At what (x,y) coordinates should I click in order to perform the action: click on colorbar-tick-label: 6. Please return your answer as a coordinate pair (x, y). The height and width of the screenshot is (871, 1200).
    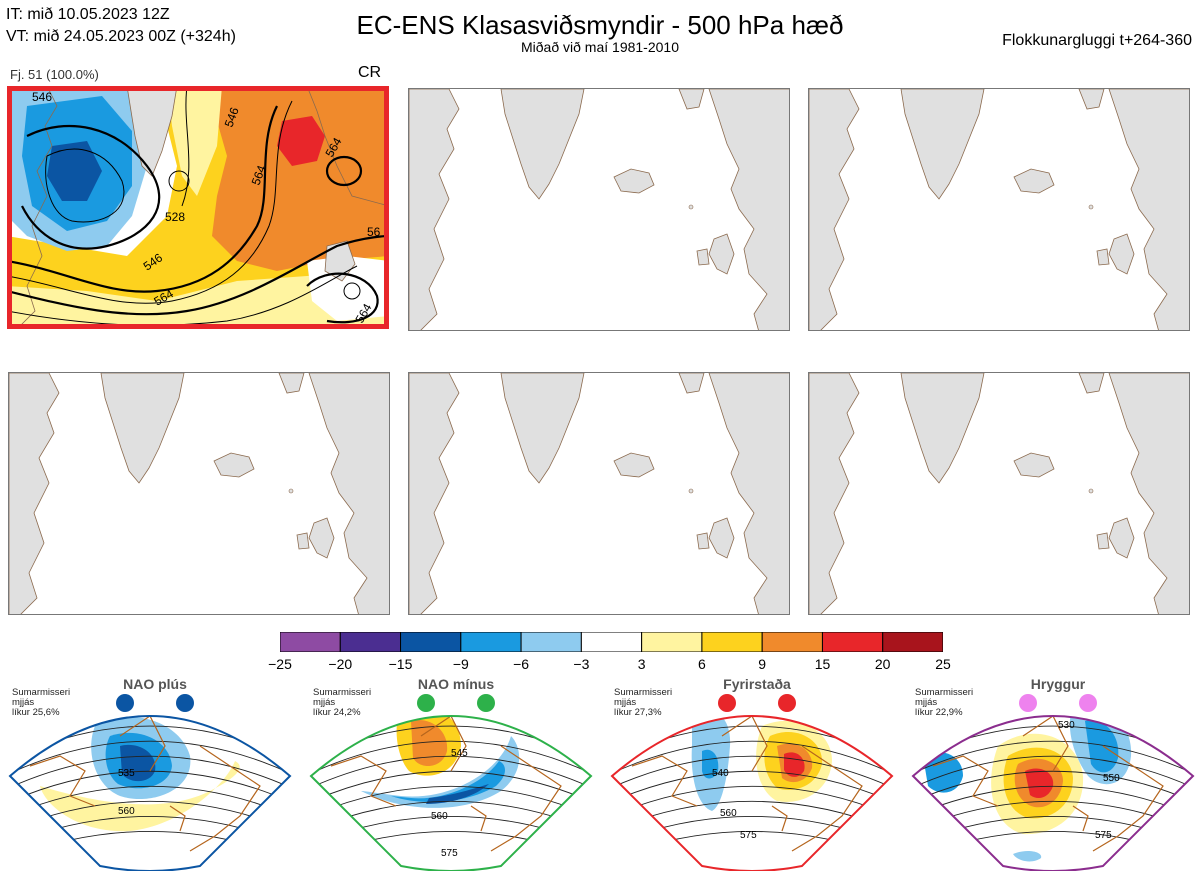
    Looking at the image, I should click on (701, 664).